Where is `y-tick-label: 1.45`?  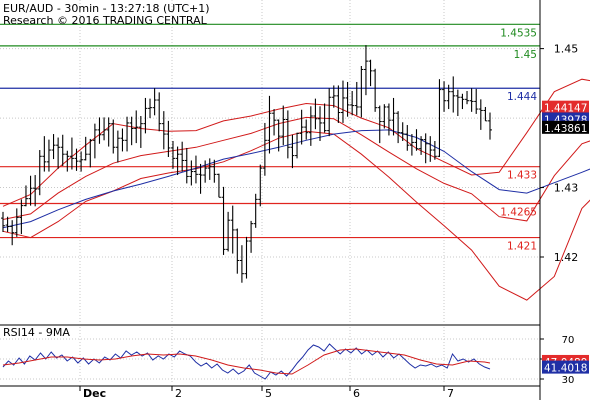 y-tick-label: 1.45 is located at coordinates (566, 49).